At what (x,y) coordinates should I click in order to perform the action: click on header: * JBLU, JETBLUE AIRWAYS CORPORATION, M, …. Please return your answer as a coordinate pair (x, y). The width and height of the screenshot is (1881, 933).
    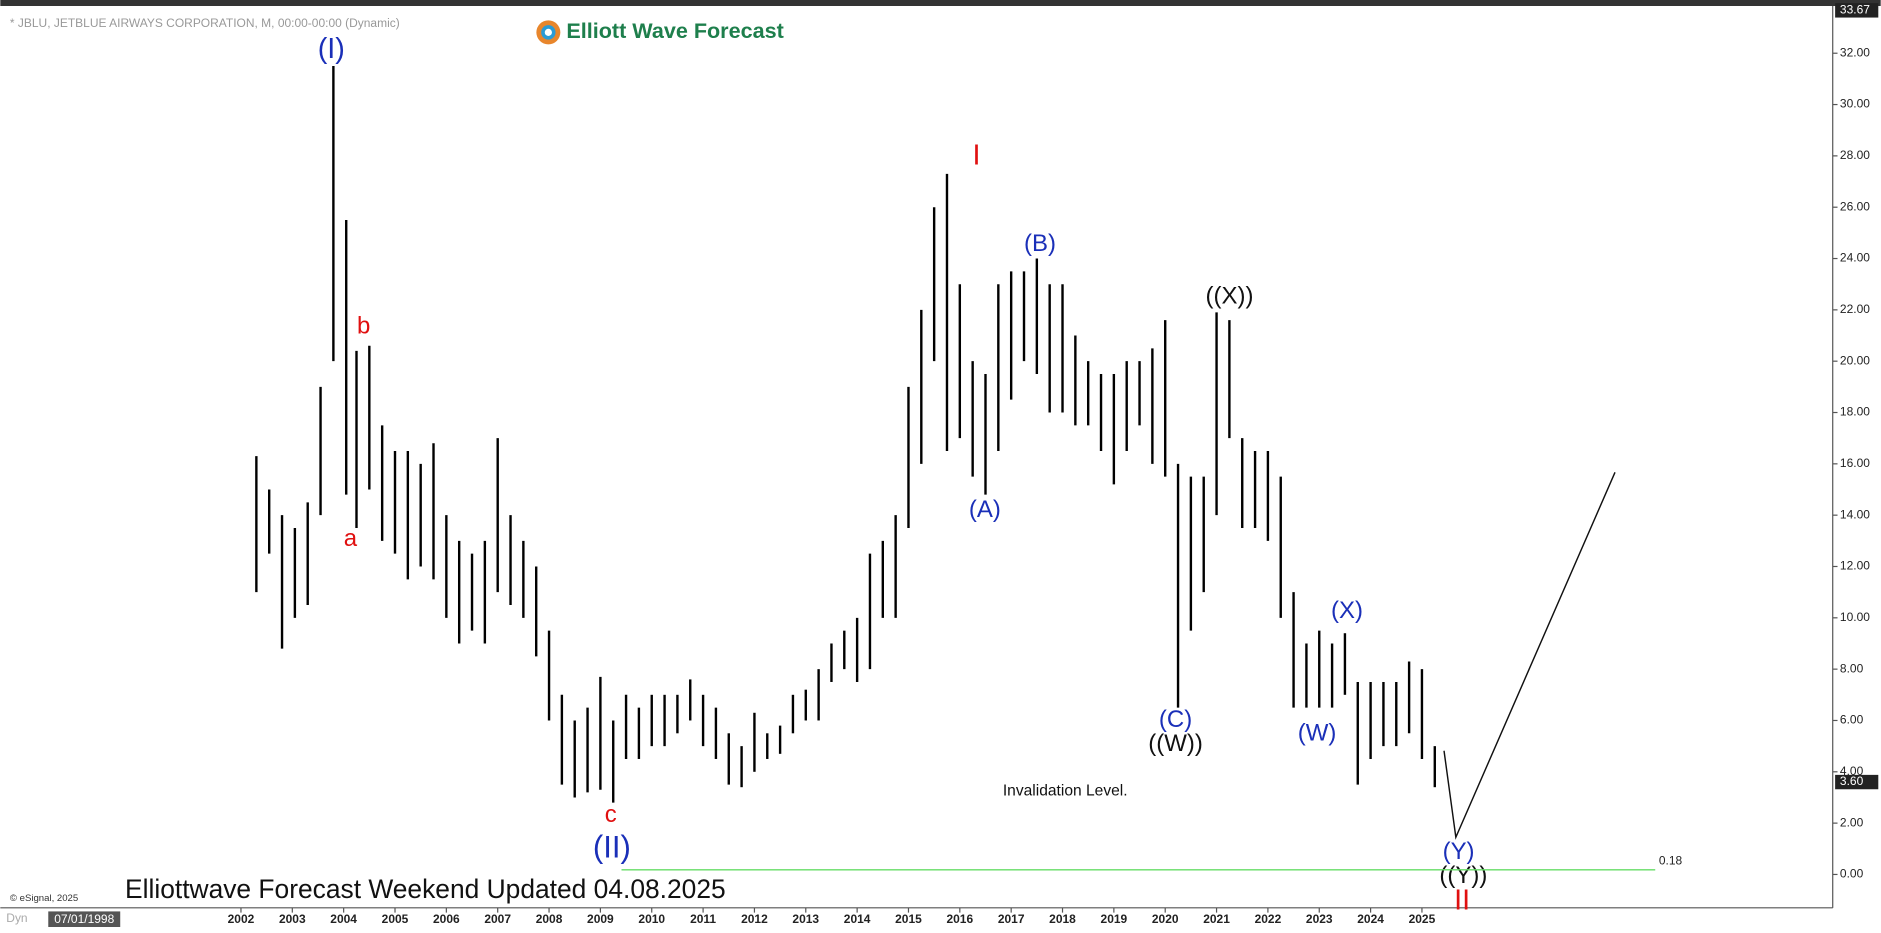
    Looking at the image, I should click on (205, 23).